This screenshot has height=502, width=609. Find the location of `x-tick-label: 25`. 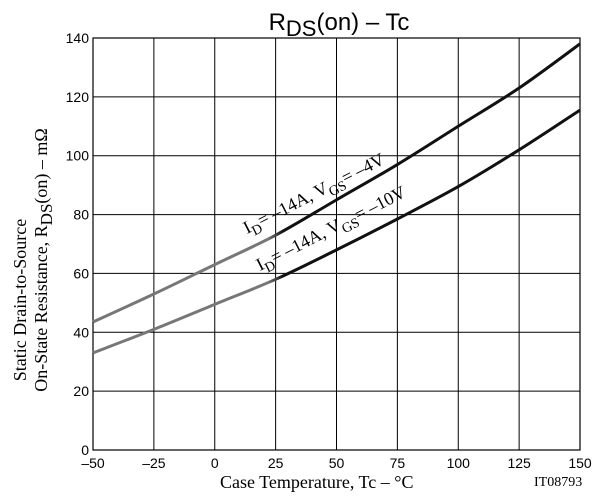

x-tick-label: 25 is located at coordinates (276, 463).